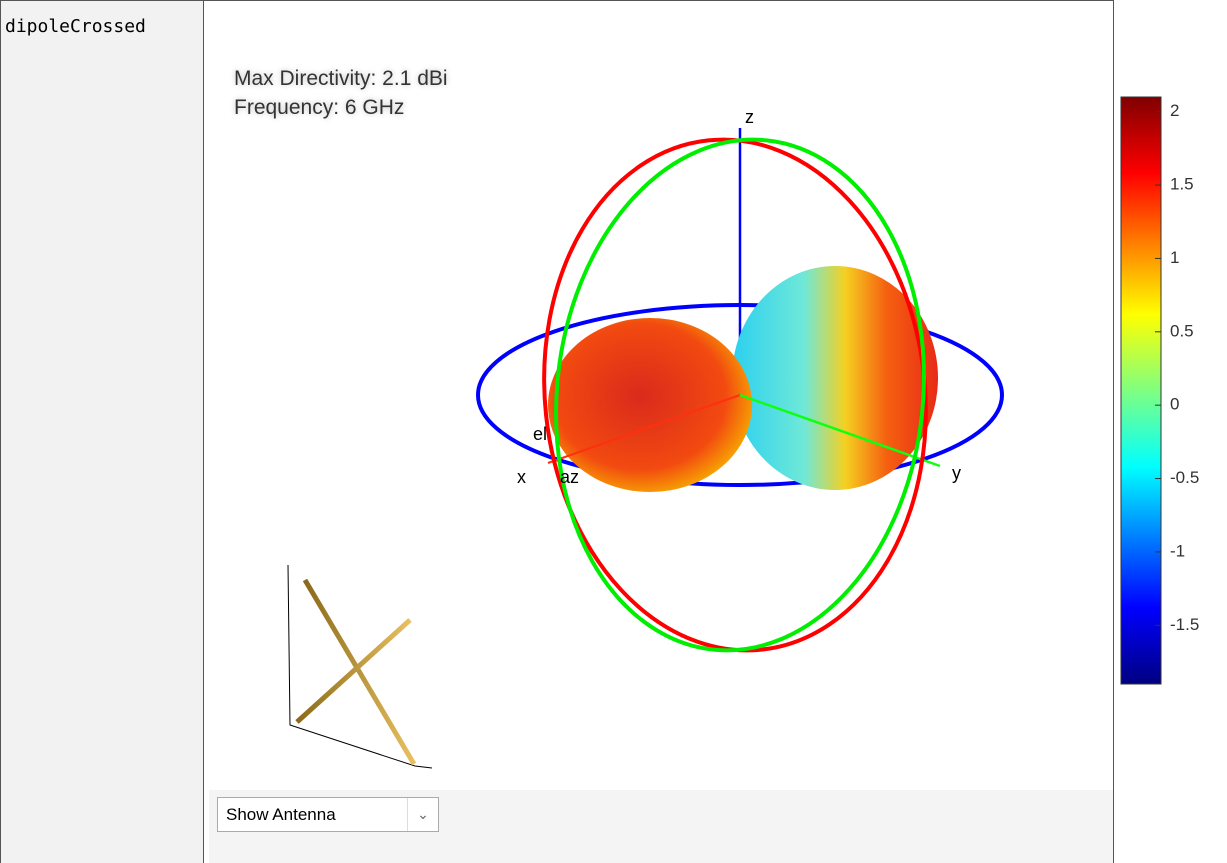 This screenshot has height=863, width=1227. I want to click on colorbar-tick-label: 1.5, so click(1182, 184).